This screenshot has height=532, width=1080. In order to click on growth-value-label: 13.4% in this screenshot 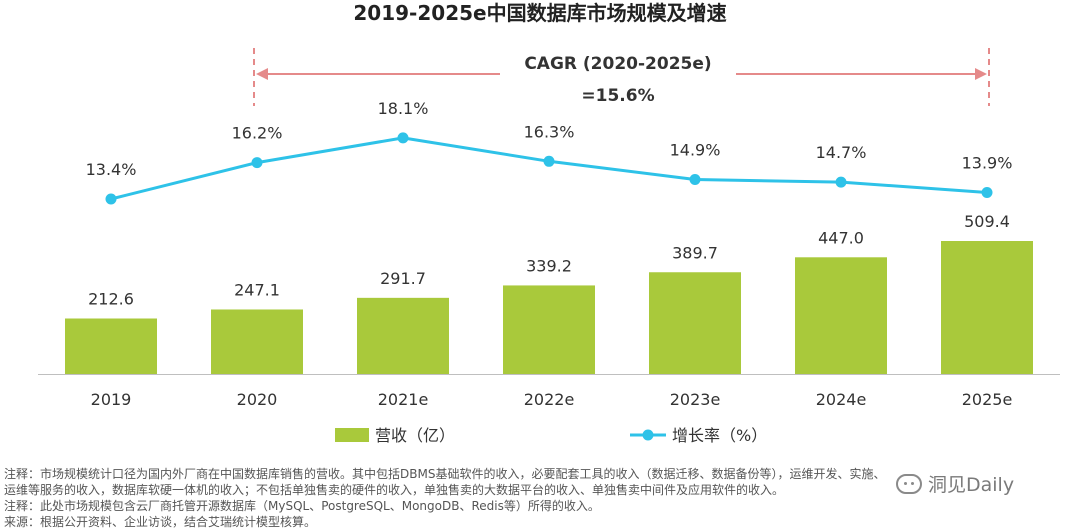, I will do `click(111, 169)`.